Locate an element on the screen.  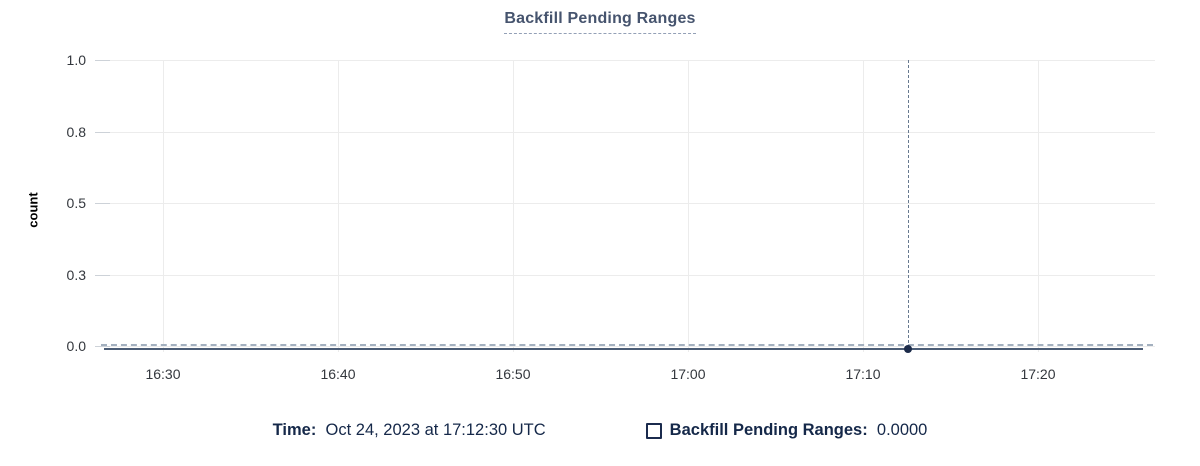
x-tick-label: 17:10 is located at coordinates (863, 374).